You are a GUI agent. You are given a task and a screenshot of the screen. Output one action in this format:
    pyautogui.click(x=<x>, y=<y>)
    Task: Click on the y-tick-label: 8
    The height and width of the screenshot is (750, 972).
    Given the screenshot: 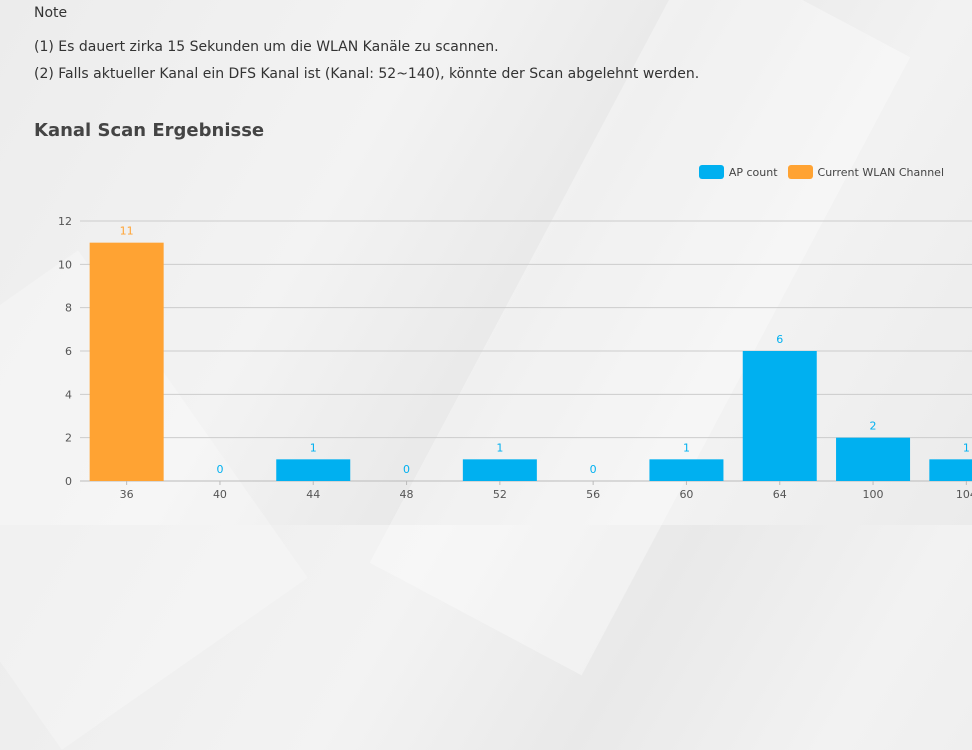 What is the action you would take?
    pyautogui.click(x=68, y=308)
    